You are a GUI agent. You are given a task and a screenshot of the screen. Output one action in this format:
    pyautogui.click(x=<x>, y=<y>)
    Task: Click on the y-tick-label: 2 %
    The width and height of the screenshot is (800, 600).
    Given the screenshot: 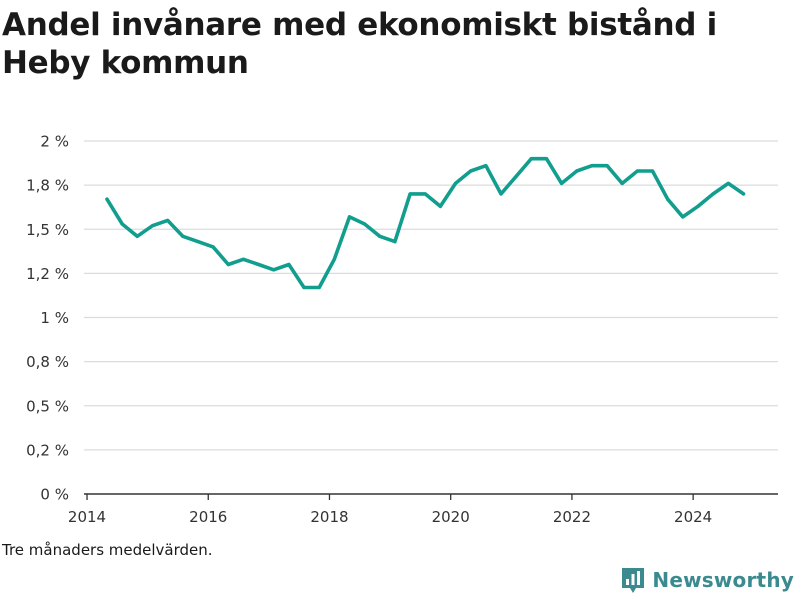 What is the action you would take?
    pyautogui.click(x=54, y=142)
    